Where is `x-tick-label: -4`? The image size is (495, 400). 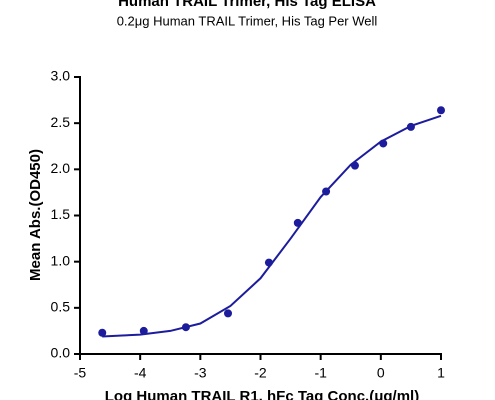
x-tick-label: -4 is located at coordinates (140, 373).